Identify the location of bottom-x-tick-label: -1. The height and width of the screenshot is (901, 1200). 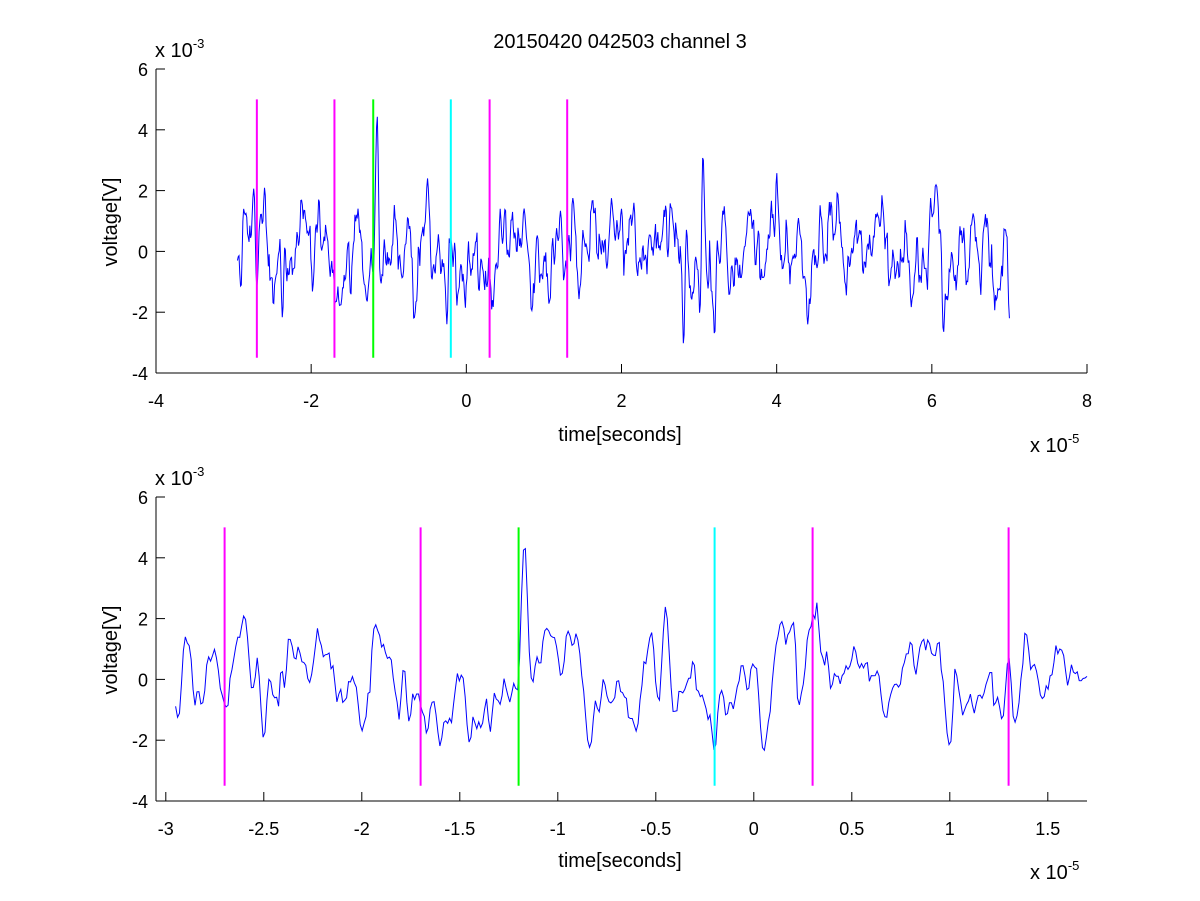
(558, 829).